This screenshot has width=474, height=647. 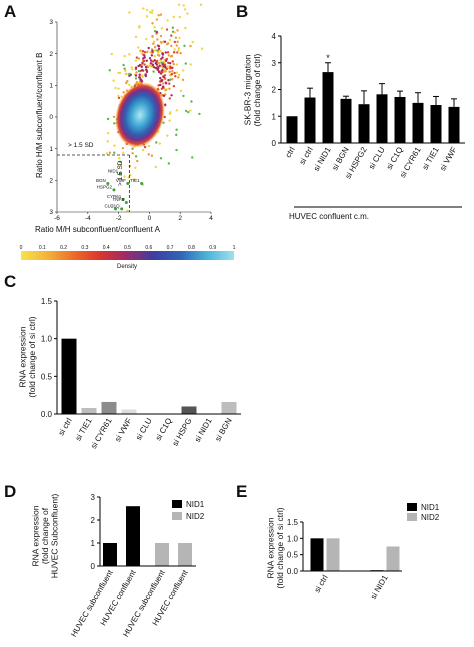 I want to click on bar-si-tie1, so click(x=436, y=124).